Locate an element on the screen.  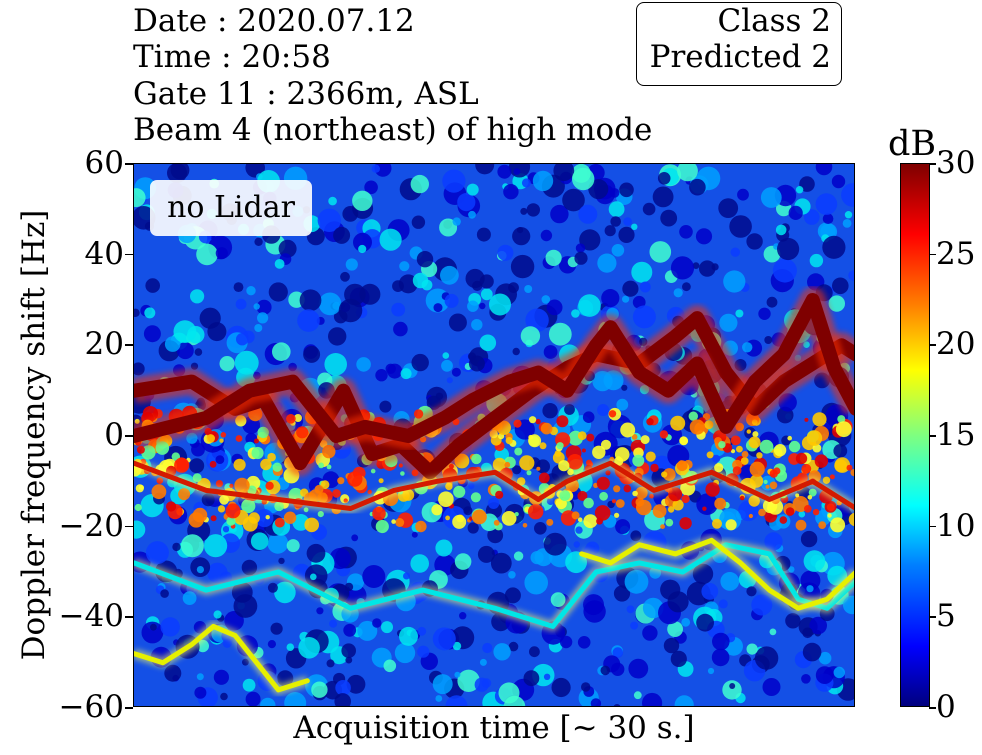
y-tick-mark is located at coordinates (129, 526).